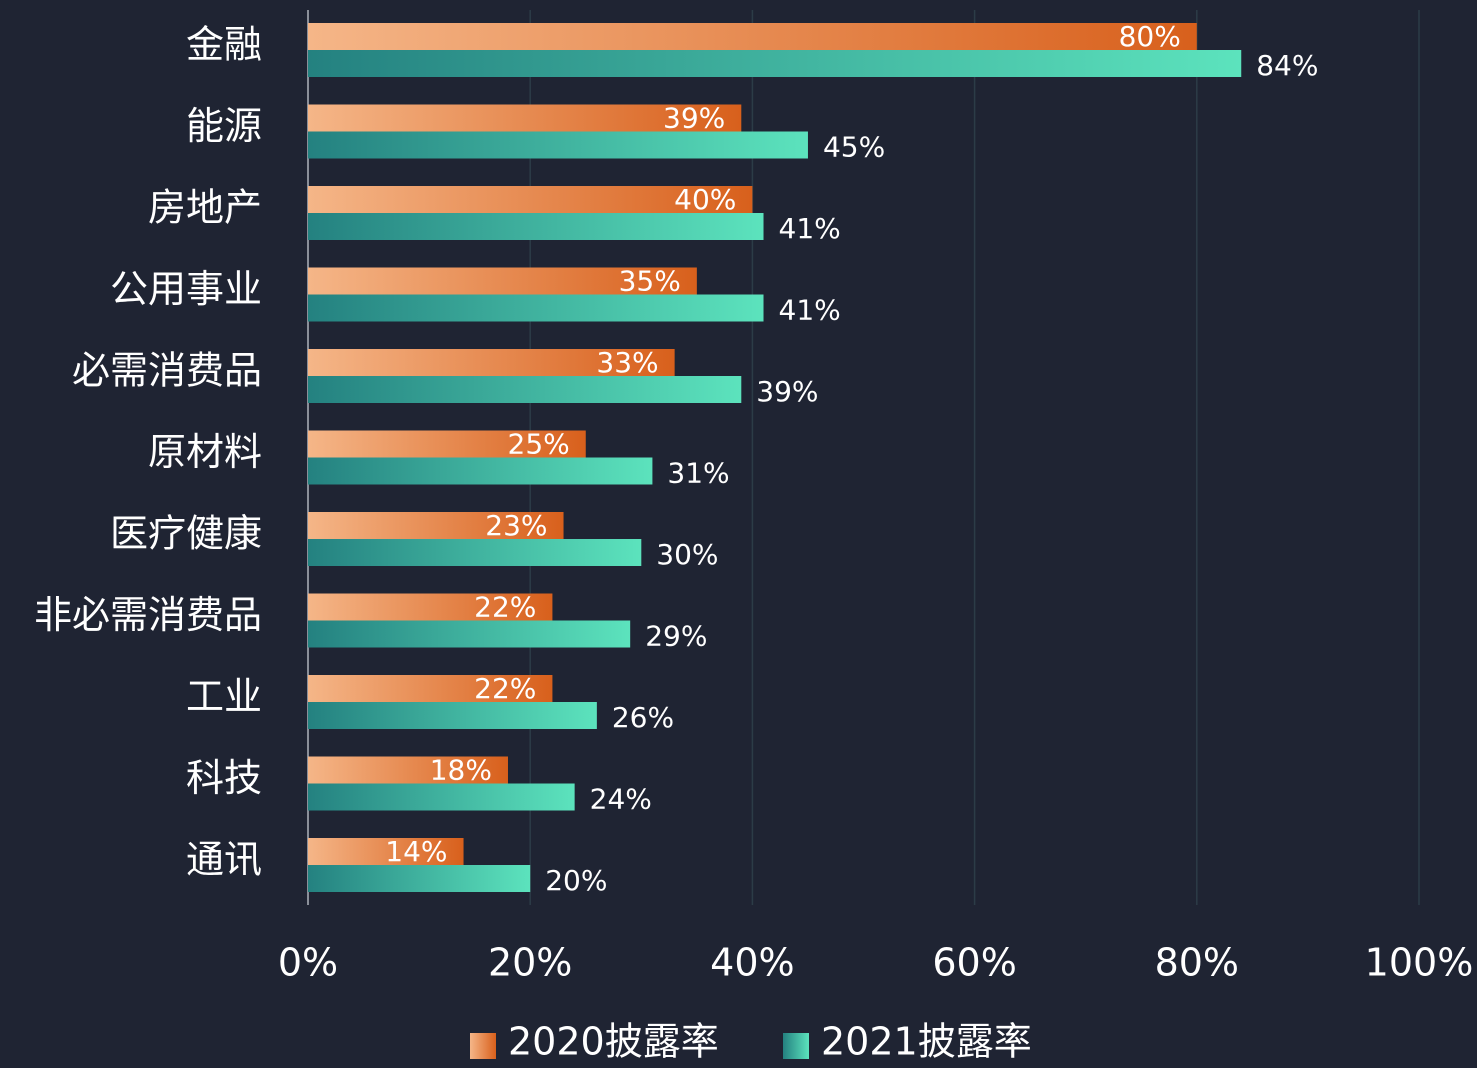 The image size is (1477, 1068). I want to click on y-tick-label: 科技, so click(224, 778).